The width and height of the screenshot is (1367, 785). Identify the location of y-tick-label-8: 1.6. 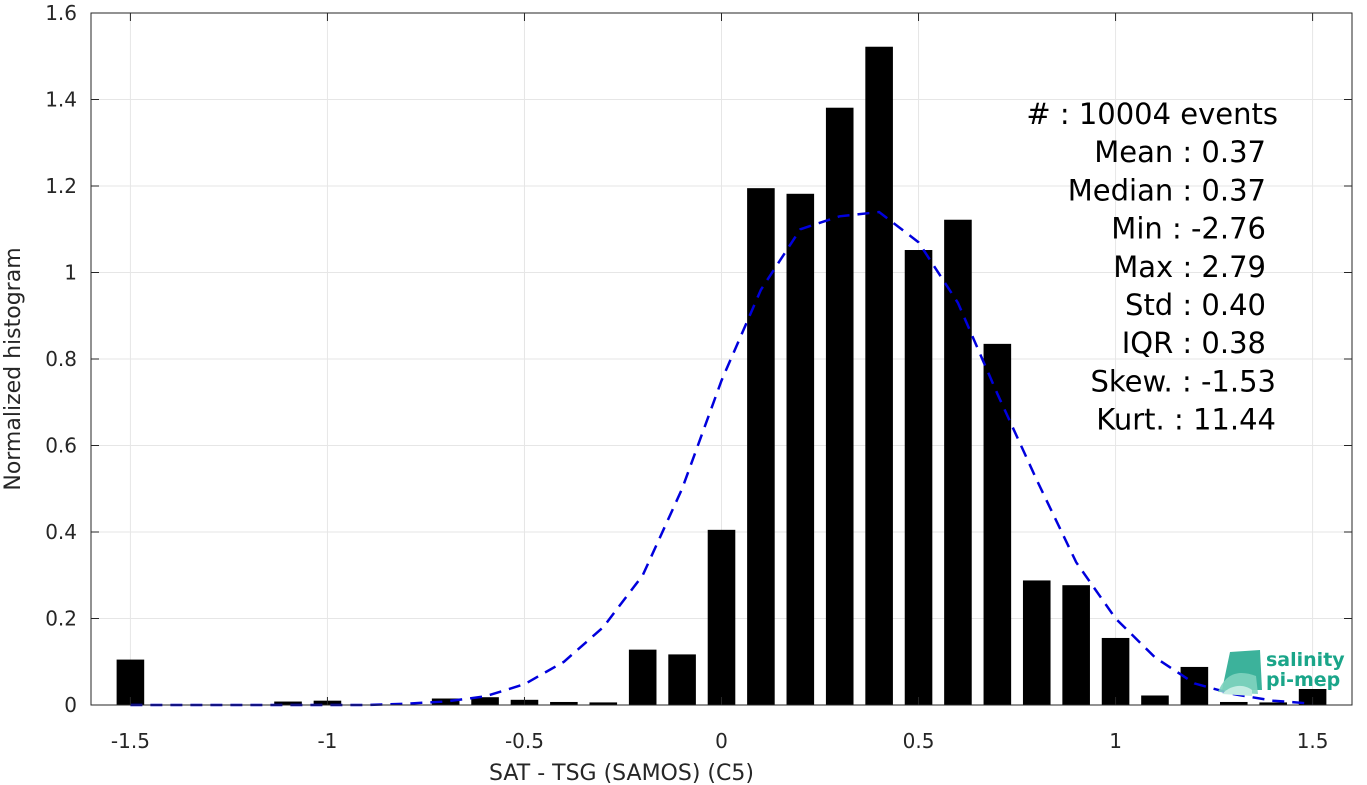
(61, 13).